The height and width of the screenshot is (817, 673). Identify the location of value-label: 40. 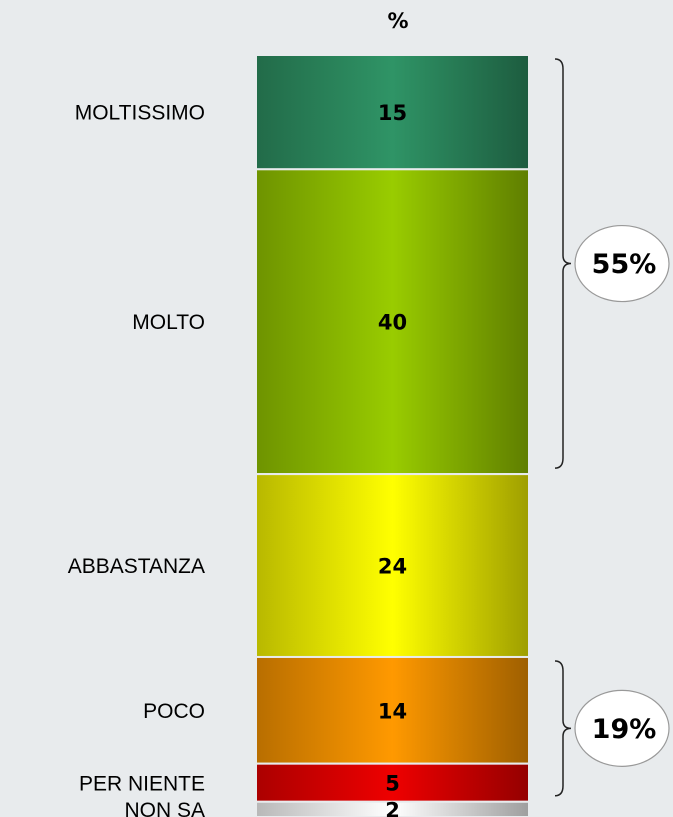
(392, 323).